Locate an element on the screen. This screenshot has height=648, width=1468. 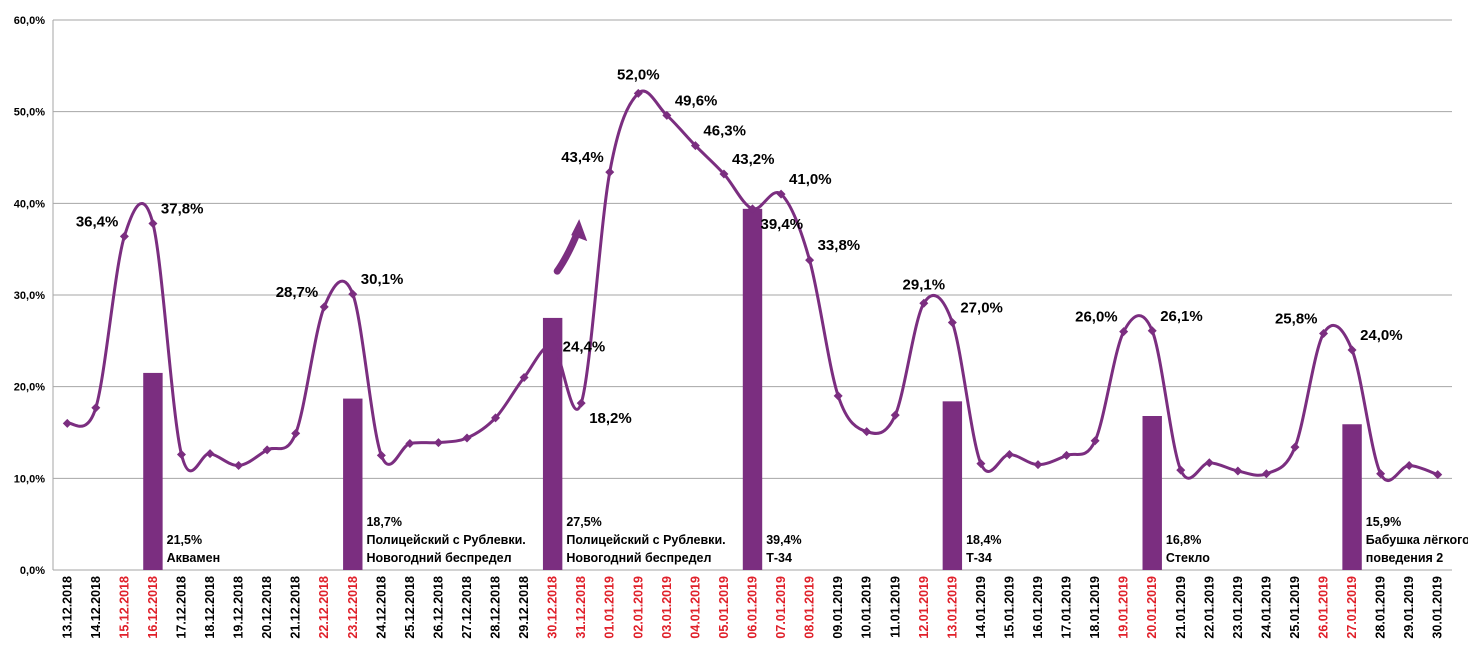
bar-value-label: 16,8% is located at coordinates (1183, 540).